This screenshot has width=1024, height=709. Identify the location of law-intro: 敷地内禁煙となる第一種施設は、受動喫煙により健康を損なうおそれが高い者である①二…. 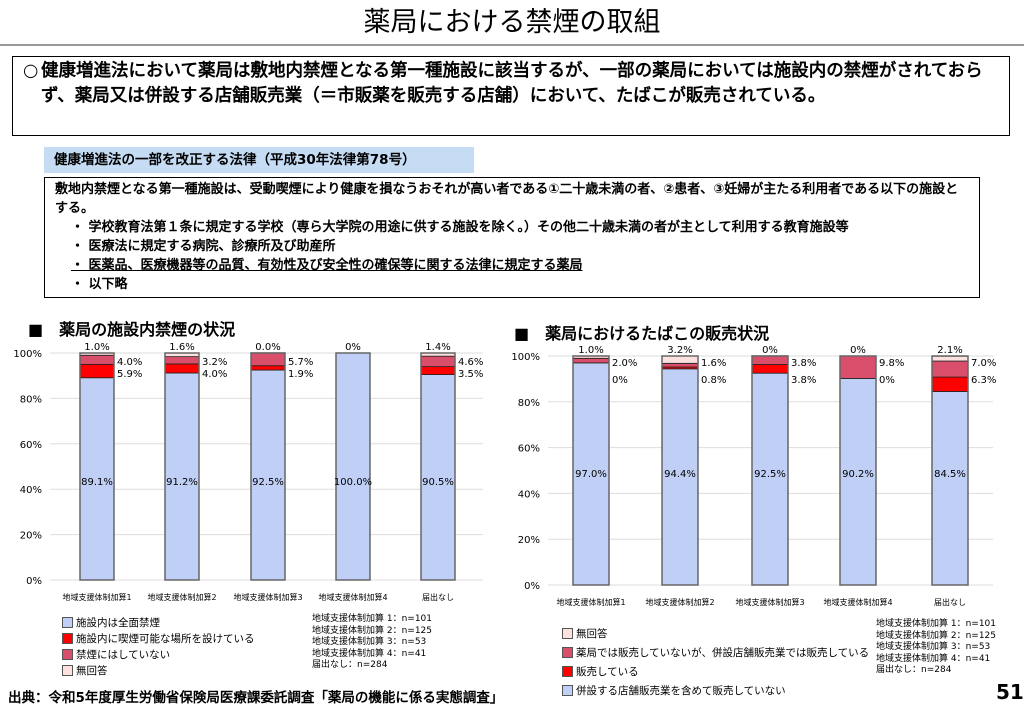
(507, 199).